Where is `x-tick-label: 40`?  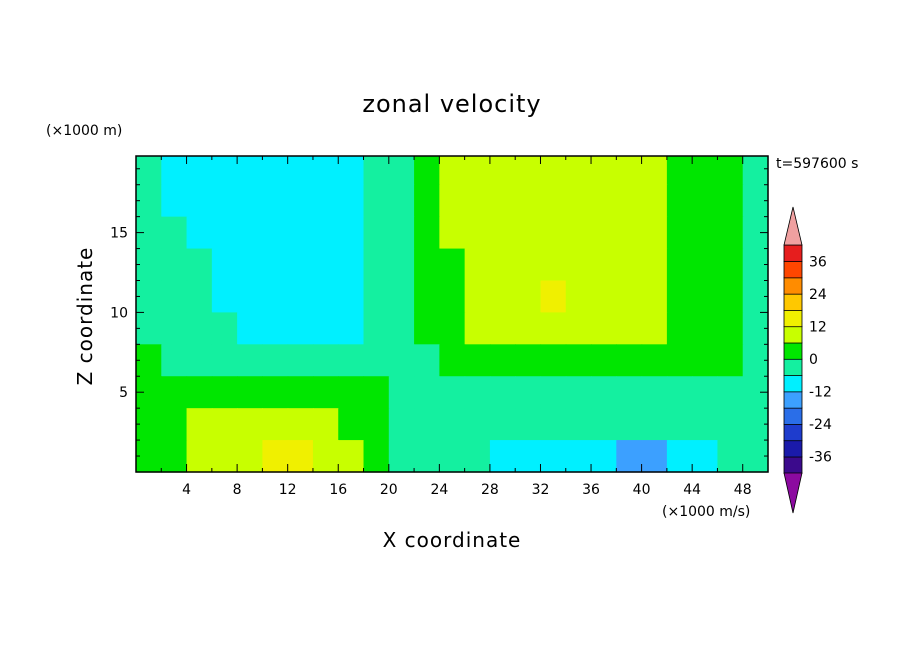
x-tick-label: 40 is located at coordinates (642, 490).